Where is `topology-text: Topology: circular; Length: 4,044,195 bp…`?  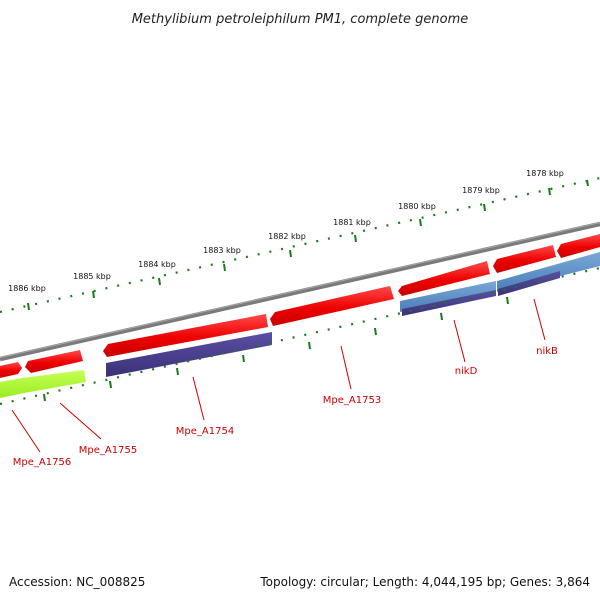
topology-text: Topology: circular; Length: 4,044,195 bp… is located at coordinates (424, 582).